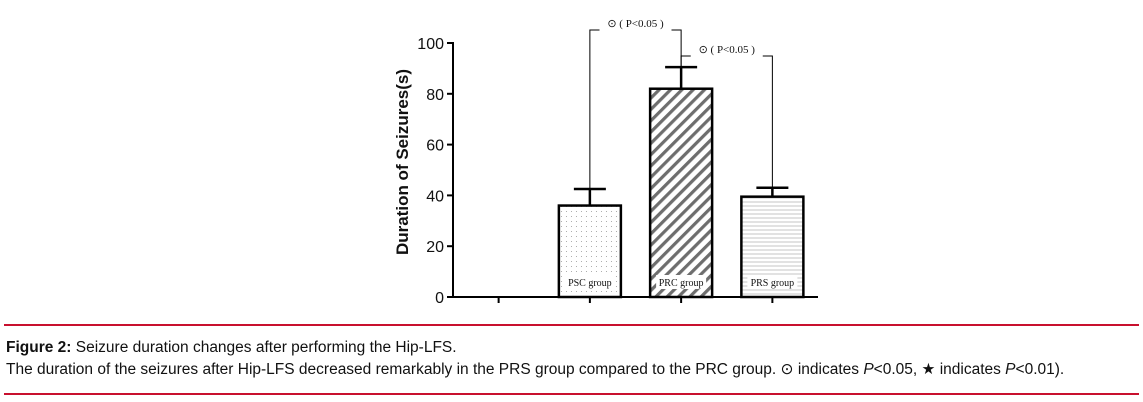  What do you see at coordinates (402, 162) in the screenshot?
I see `y-axis-label: Duration of Seizures(s)` at bounding box center [402, 162].